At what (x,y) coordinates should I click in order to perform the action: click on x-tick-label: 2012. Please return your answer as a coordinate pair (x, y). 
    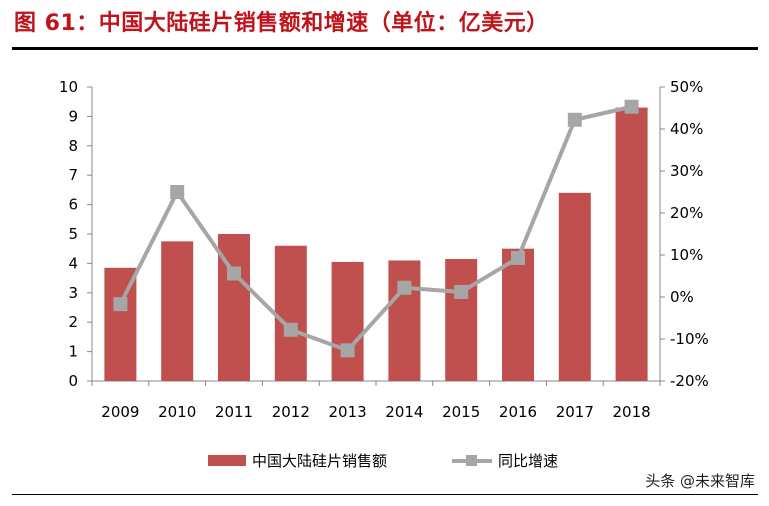
    Looking at the image, I should click on (291, 412).